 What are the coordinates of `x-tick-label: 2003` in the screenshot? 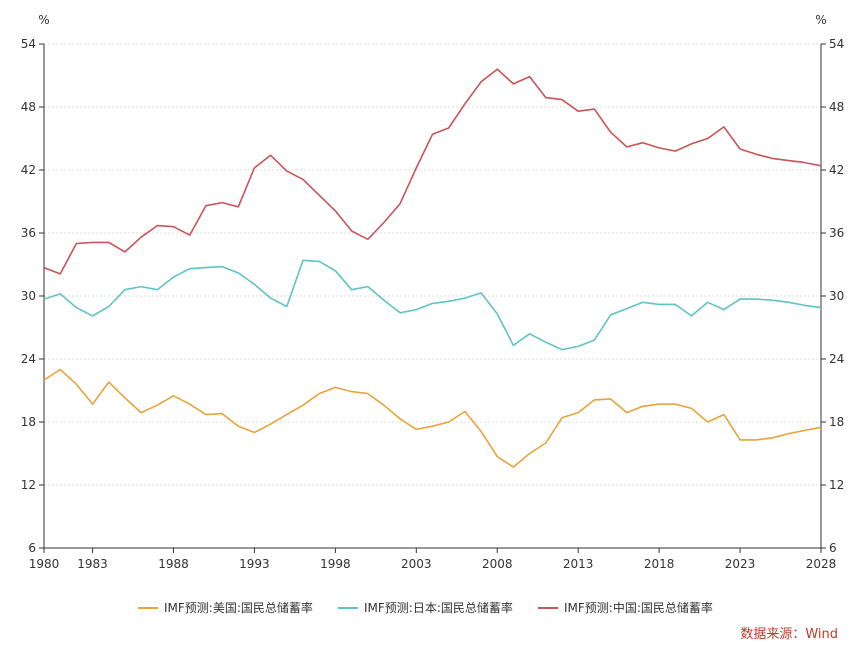 It's located at (416, 564).